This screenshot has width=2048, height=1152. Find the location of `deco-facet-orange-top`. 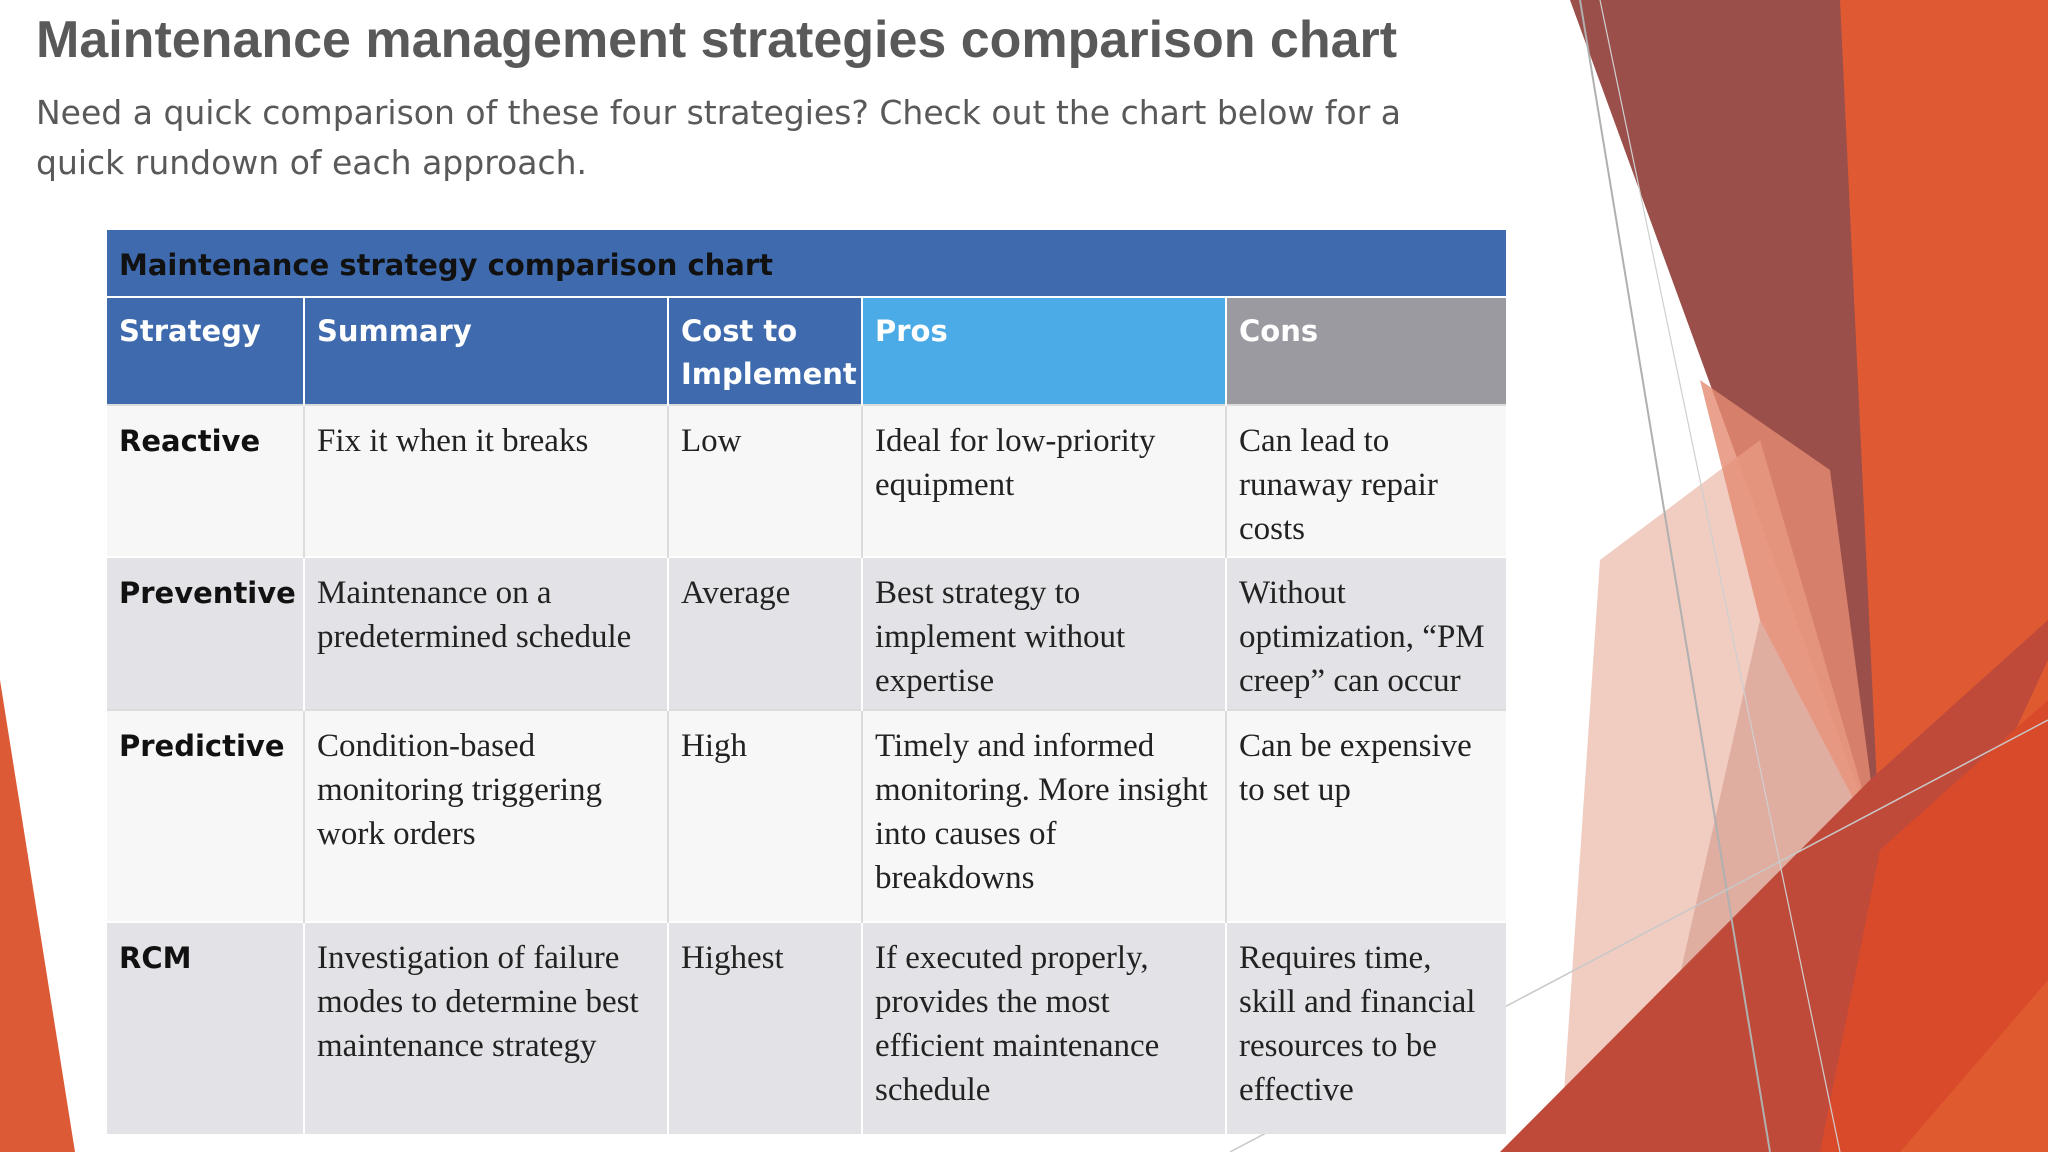

deco-facet-orange-top is located at coordinates (1944, 425).